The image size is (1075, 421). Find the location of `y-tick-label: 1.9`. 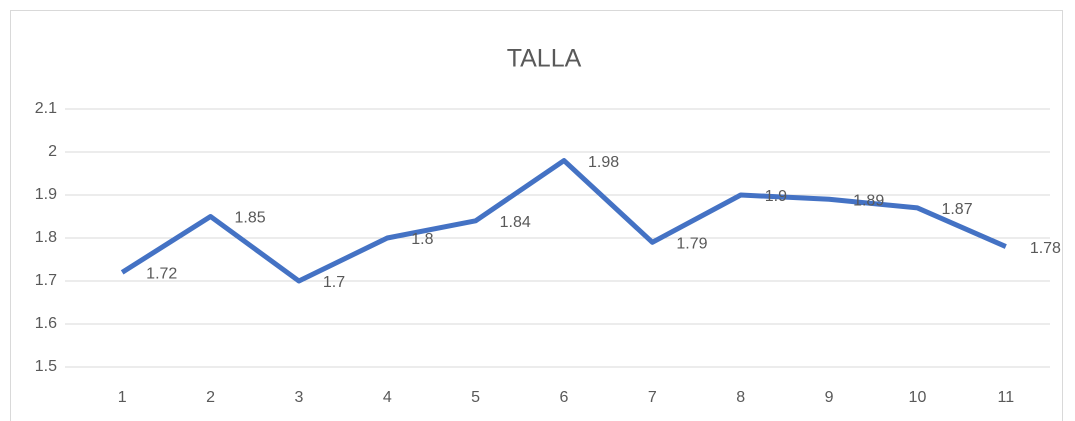

y-tick-label: 1.9 is located at coordinates (46, 194).